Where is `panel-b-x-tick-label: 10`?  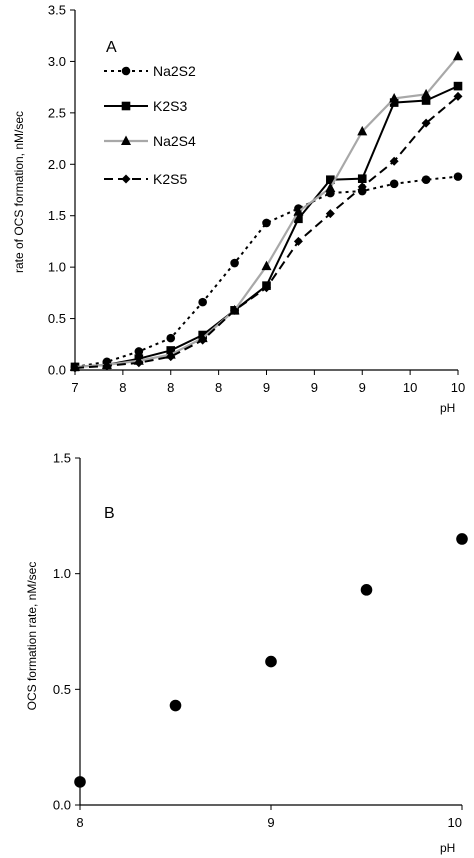
panel-b-x-tick-label: 10 is located at coordinates (455, 822).